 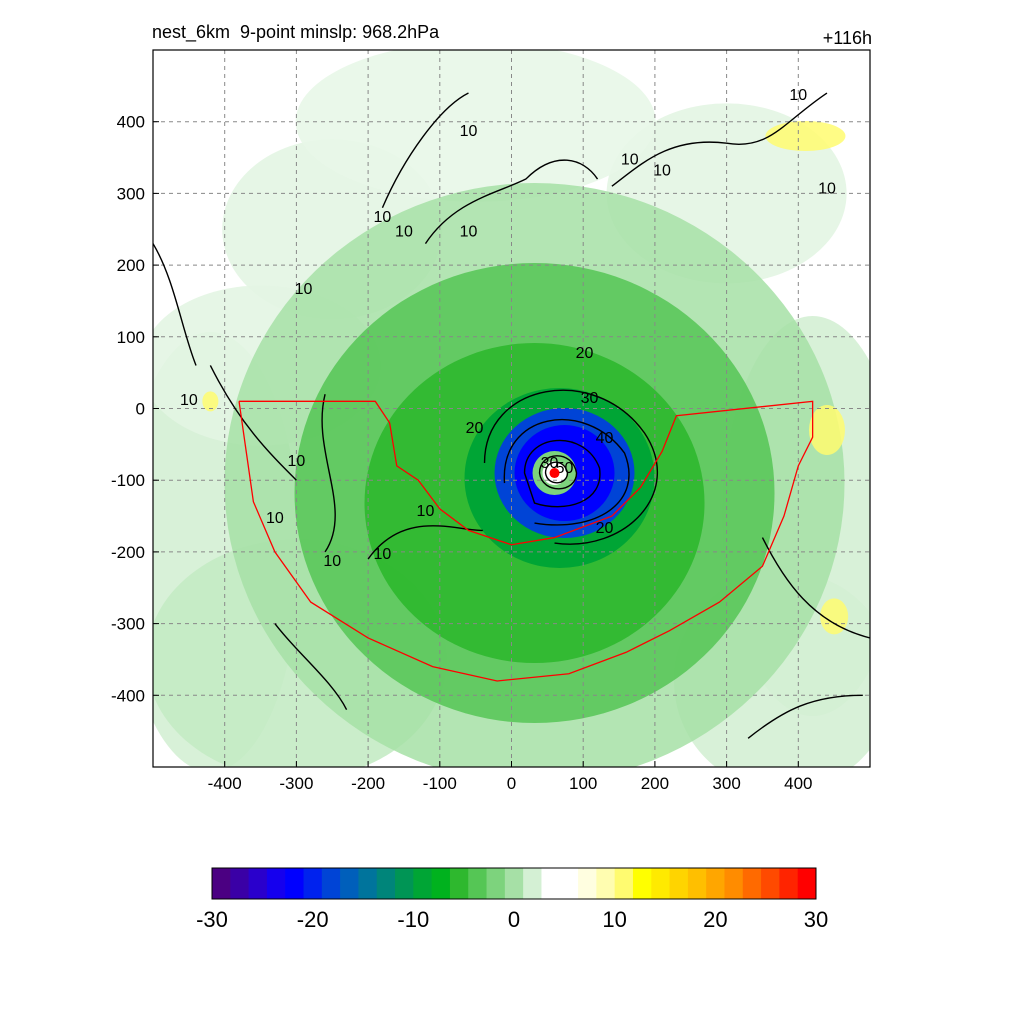 I want to click on x-tick-label: -100, so click(x=440, y=783).